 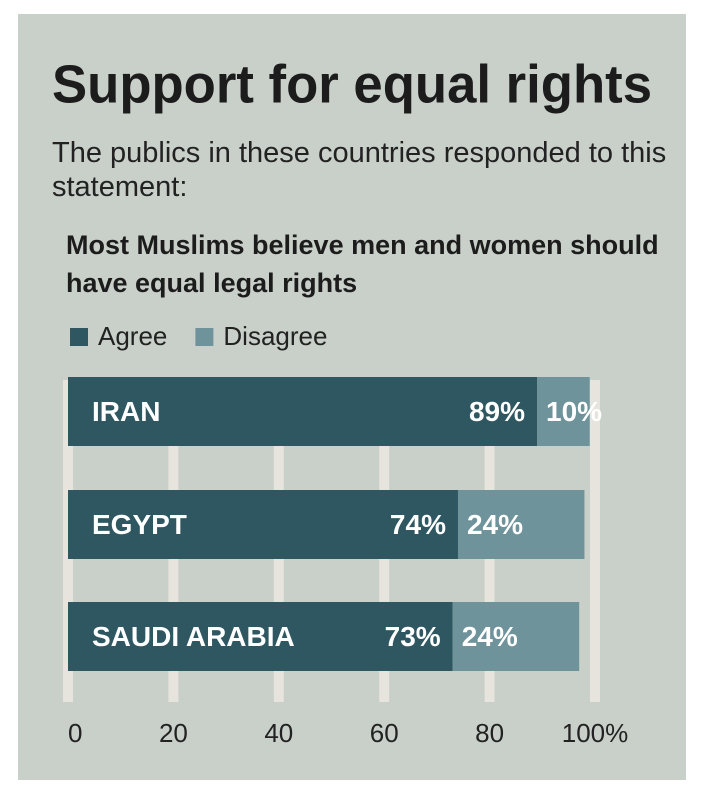 I want to click on chart-title: Support for equal rights, so click(x=352, y=84).